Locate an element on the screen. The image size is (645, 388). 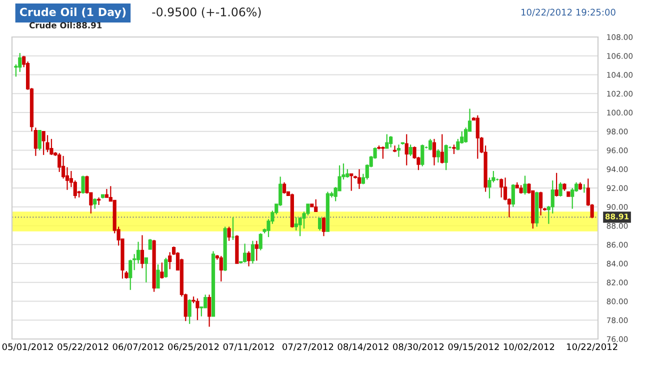
x-tick-label: 07/27/2012 is located at coordinates (308, 347).